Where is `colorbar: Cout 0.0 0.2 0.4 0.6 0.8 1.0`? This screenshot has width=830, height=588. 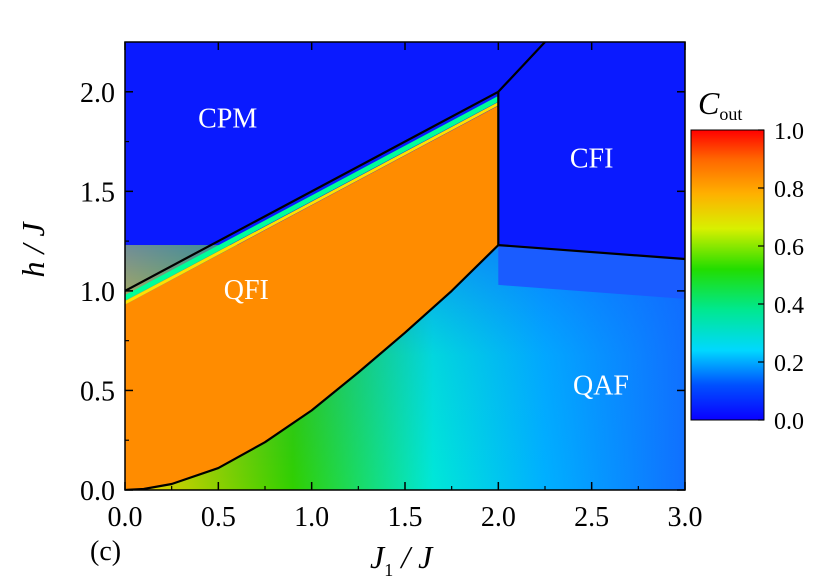 colorbar: Cout 0.0 0.2 0.4 0.6 0.8 1.0 is located at coordinates (747, 260).